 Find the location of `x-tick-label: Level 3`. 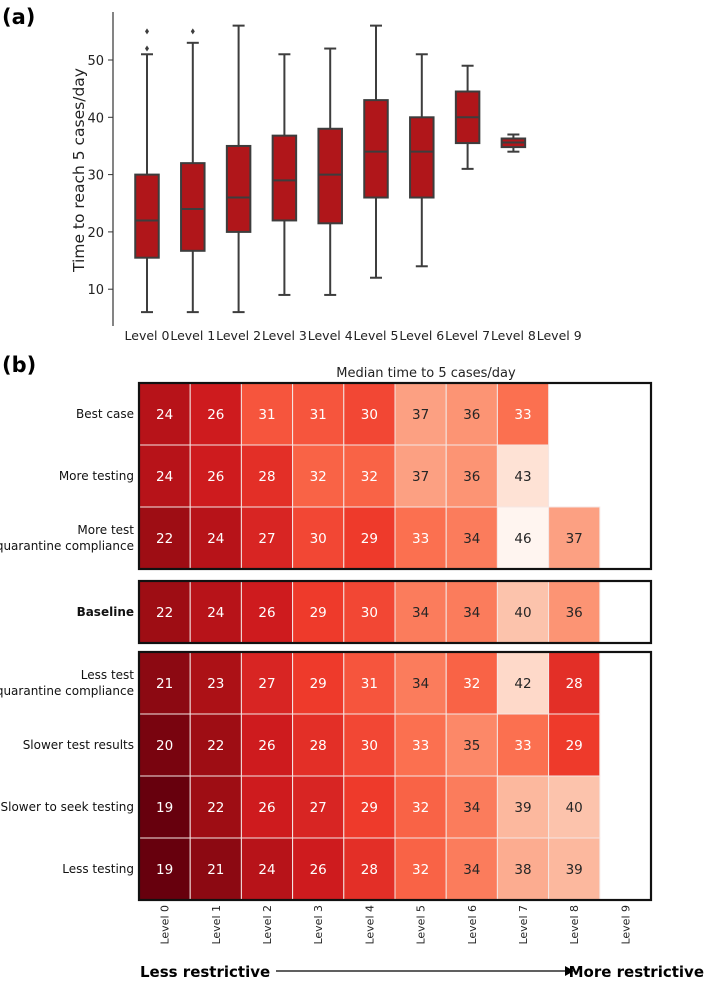

x-tick-label: Level 3 is located at coordinates (284, 335).